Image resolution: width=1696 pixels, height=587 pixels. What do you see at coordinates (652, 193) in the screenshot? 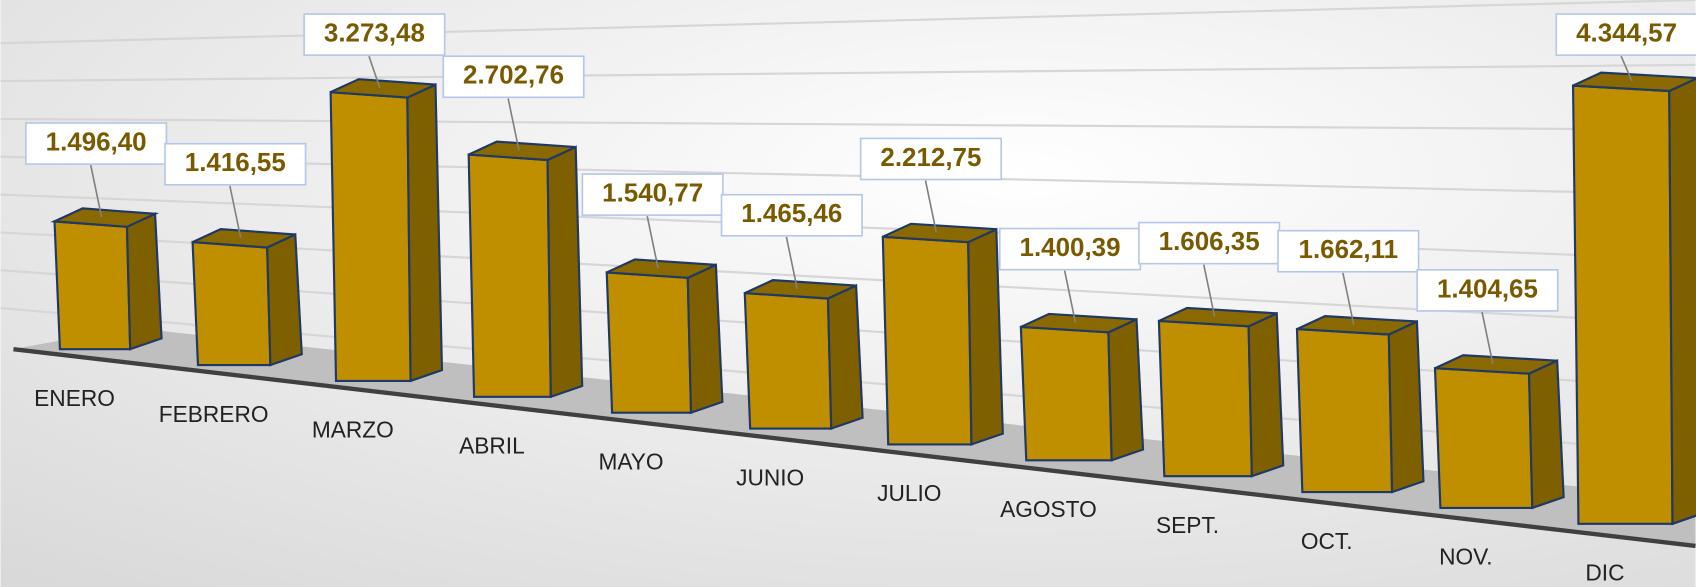
I see `value-label: 1.540,77` at bounding box center [652, 193].